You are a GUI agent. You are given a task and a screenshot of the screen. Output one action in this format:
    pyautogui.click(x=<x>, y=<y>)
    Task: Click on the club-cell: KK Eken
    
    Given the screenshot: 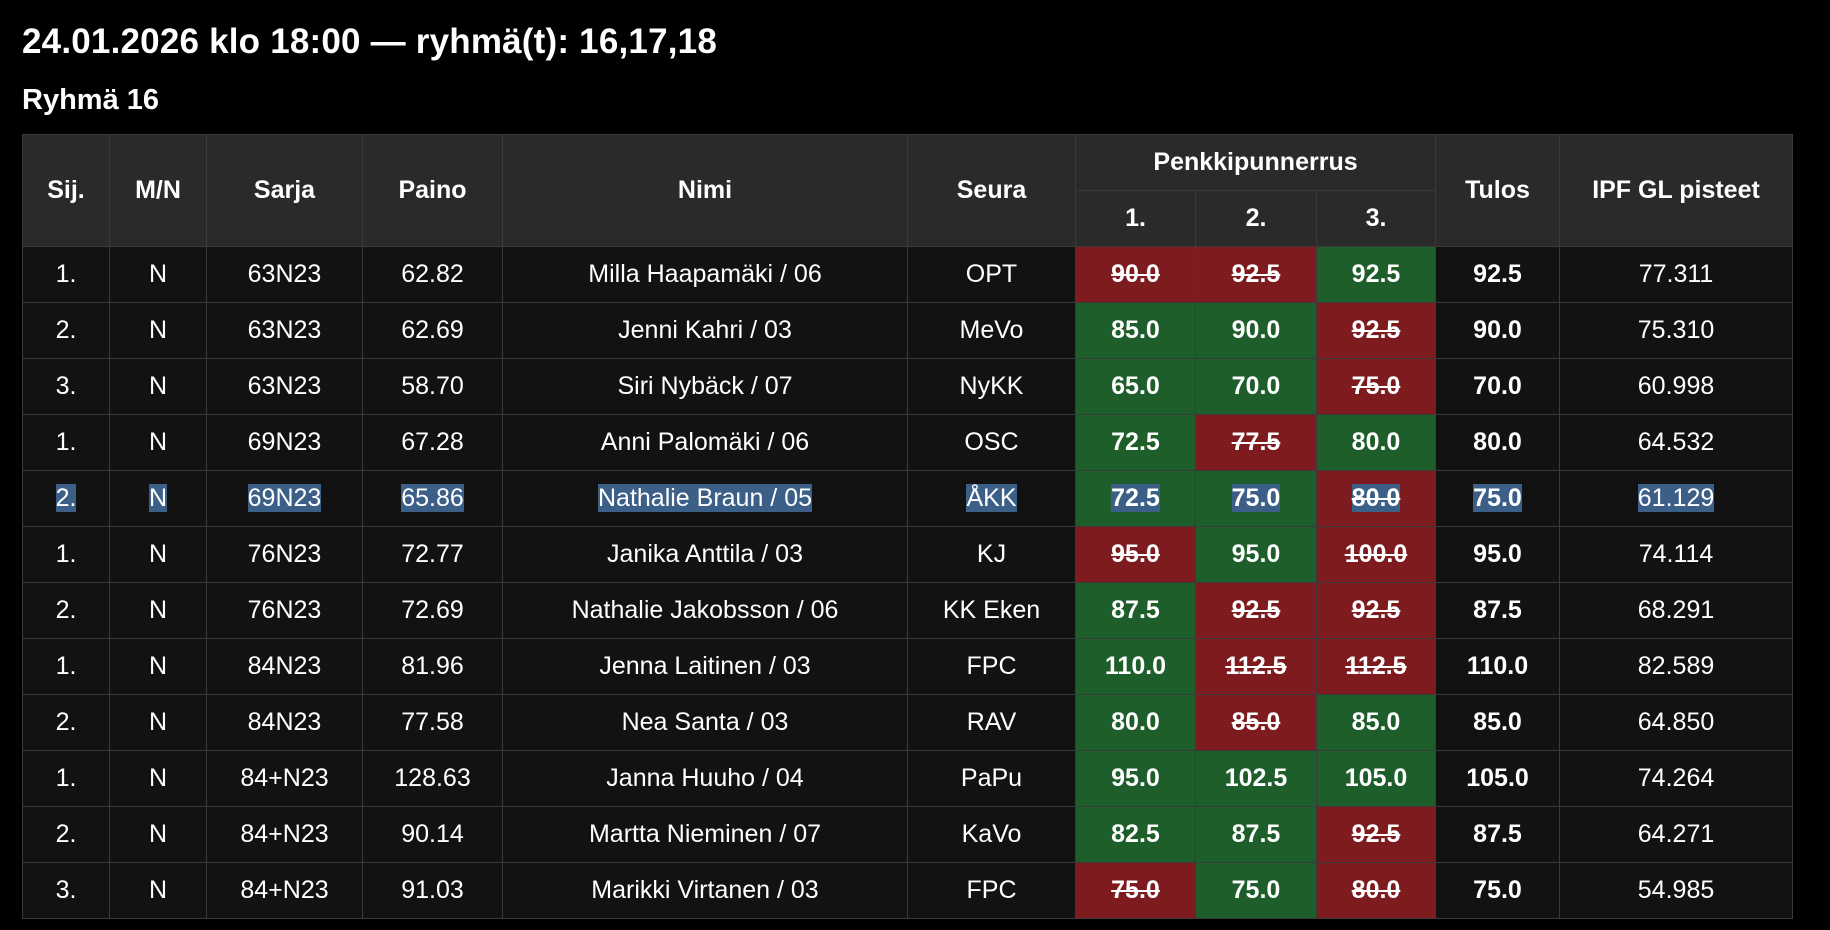 What is the action you would take?
    pyautogui.click(x=991, y=610)
    